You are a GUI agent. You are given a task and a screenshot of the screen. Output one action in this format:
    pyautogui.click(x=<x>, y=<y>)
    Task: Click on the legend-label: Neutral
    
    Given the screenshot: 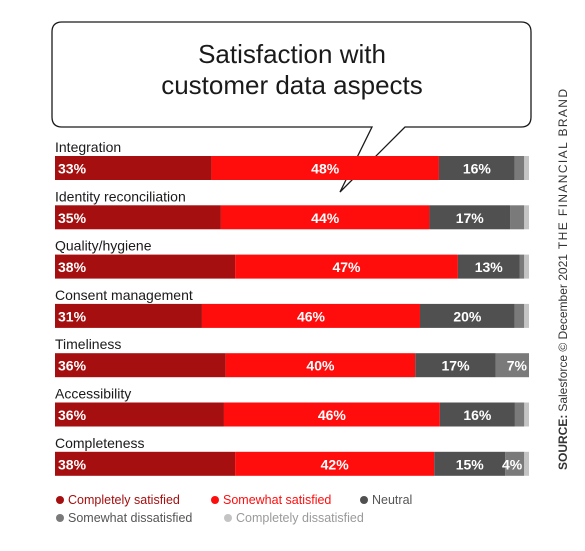 What is the action you would take?
    pyautogui.click(x=392, y=500)
    